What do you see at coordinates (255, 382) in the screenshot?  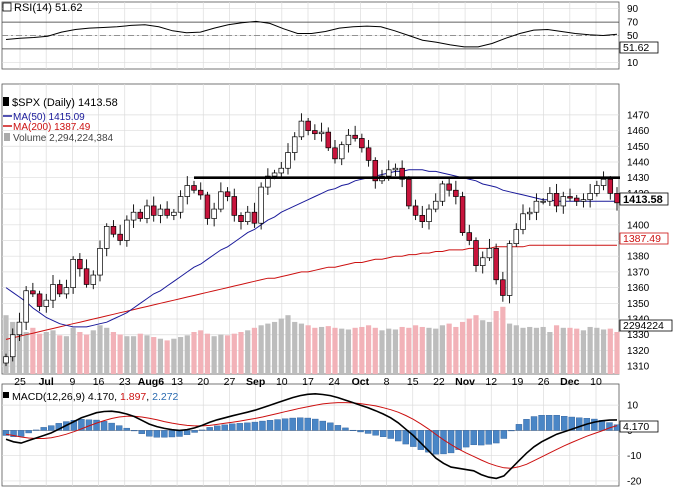 I see `x-tick-label: Sep` at bounding box center [255, 382].